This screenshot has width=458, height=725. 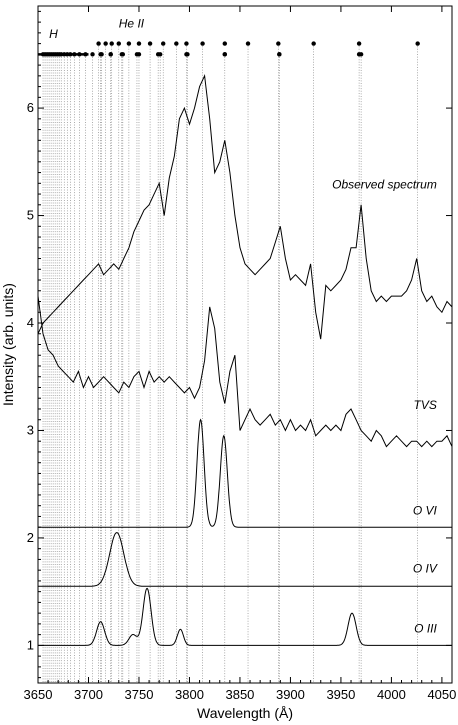 What do you see at coordinates (8, 344) in the screenshot?
I see `y-axis-title: Intensity (arb. units)` at bounding box center [8, 344].